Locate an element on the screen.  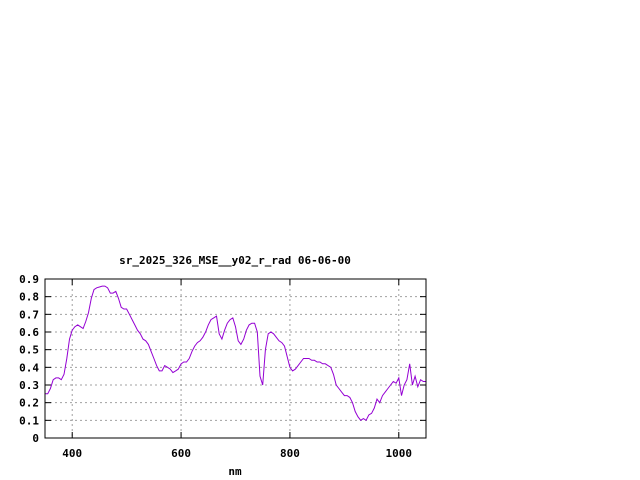
x-tick-label: 800 is located at coordinates (290, 453).